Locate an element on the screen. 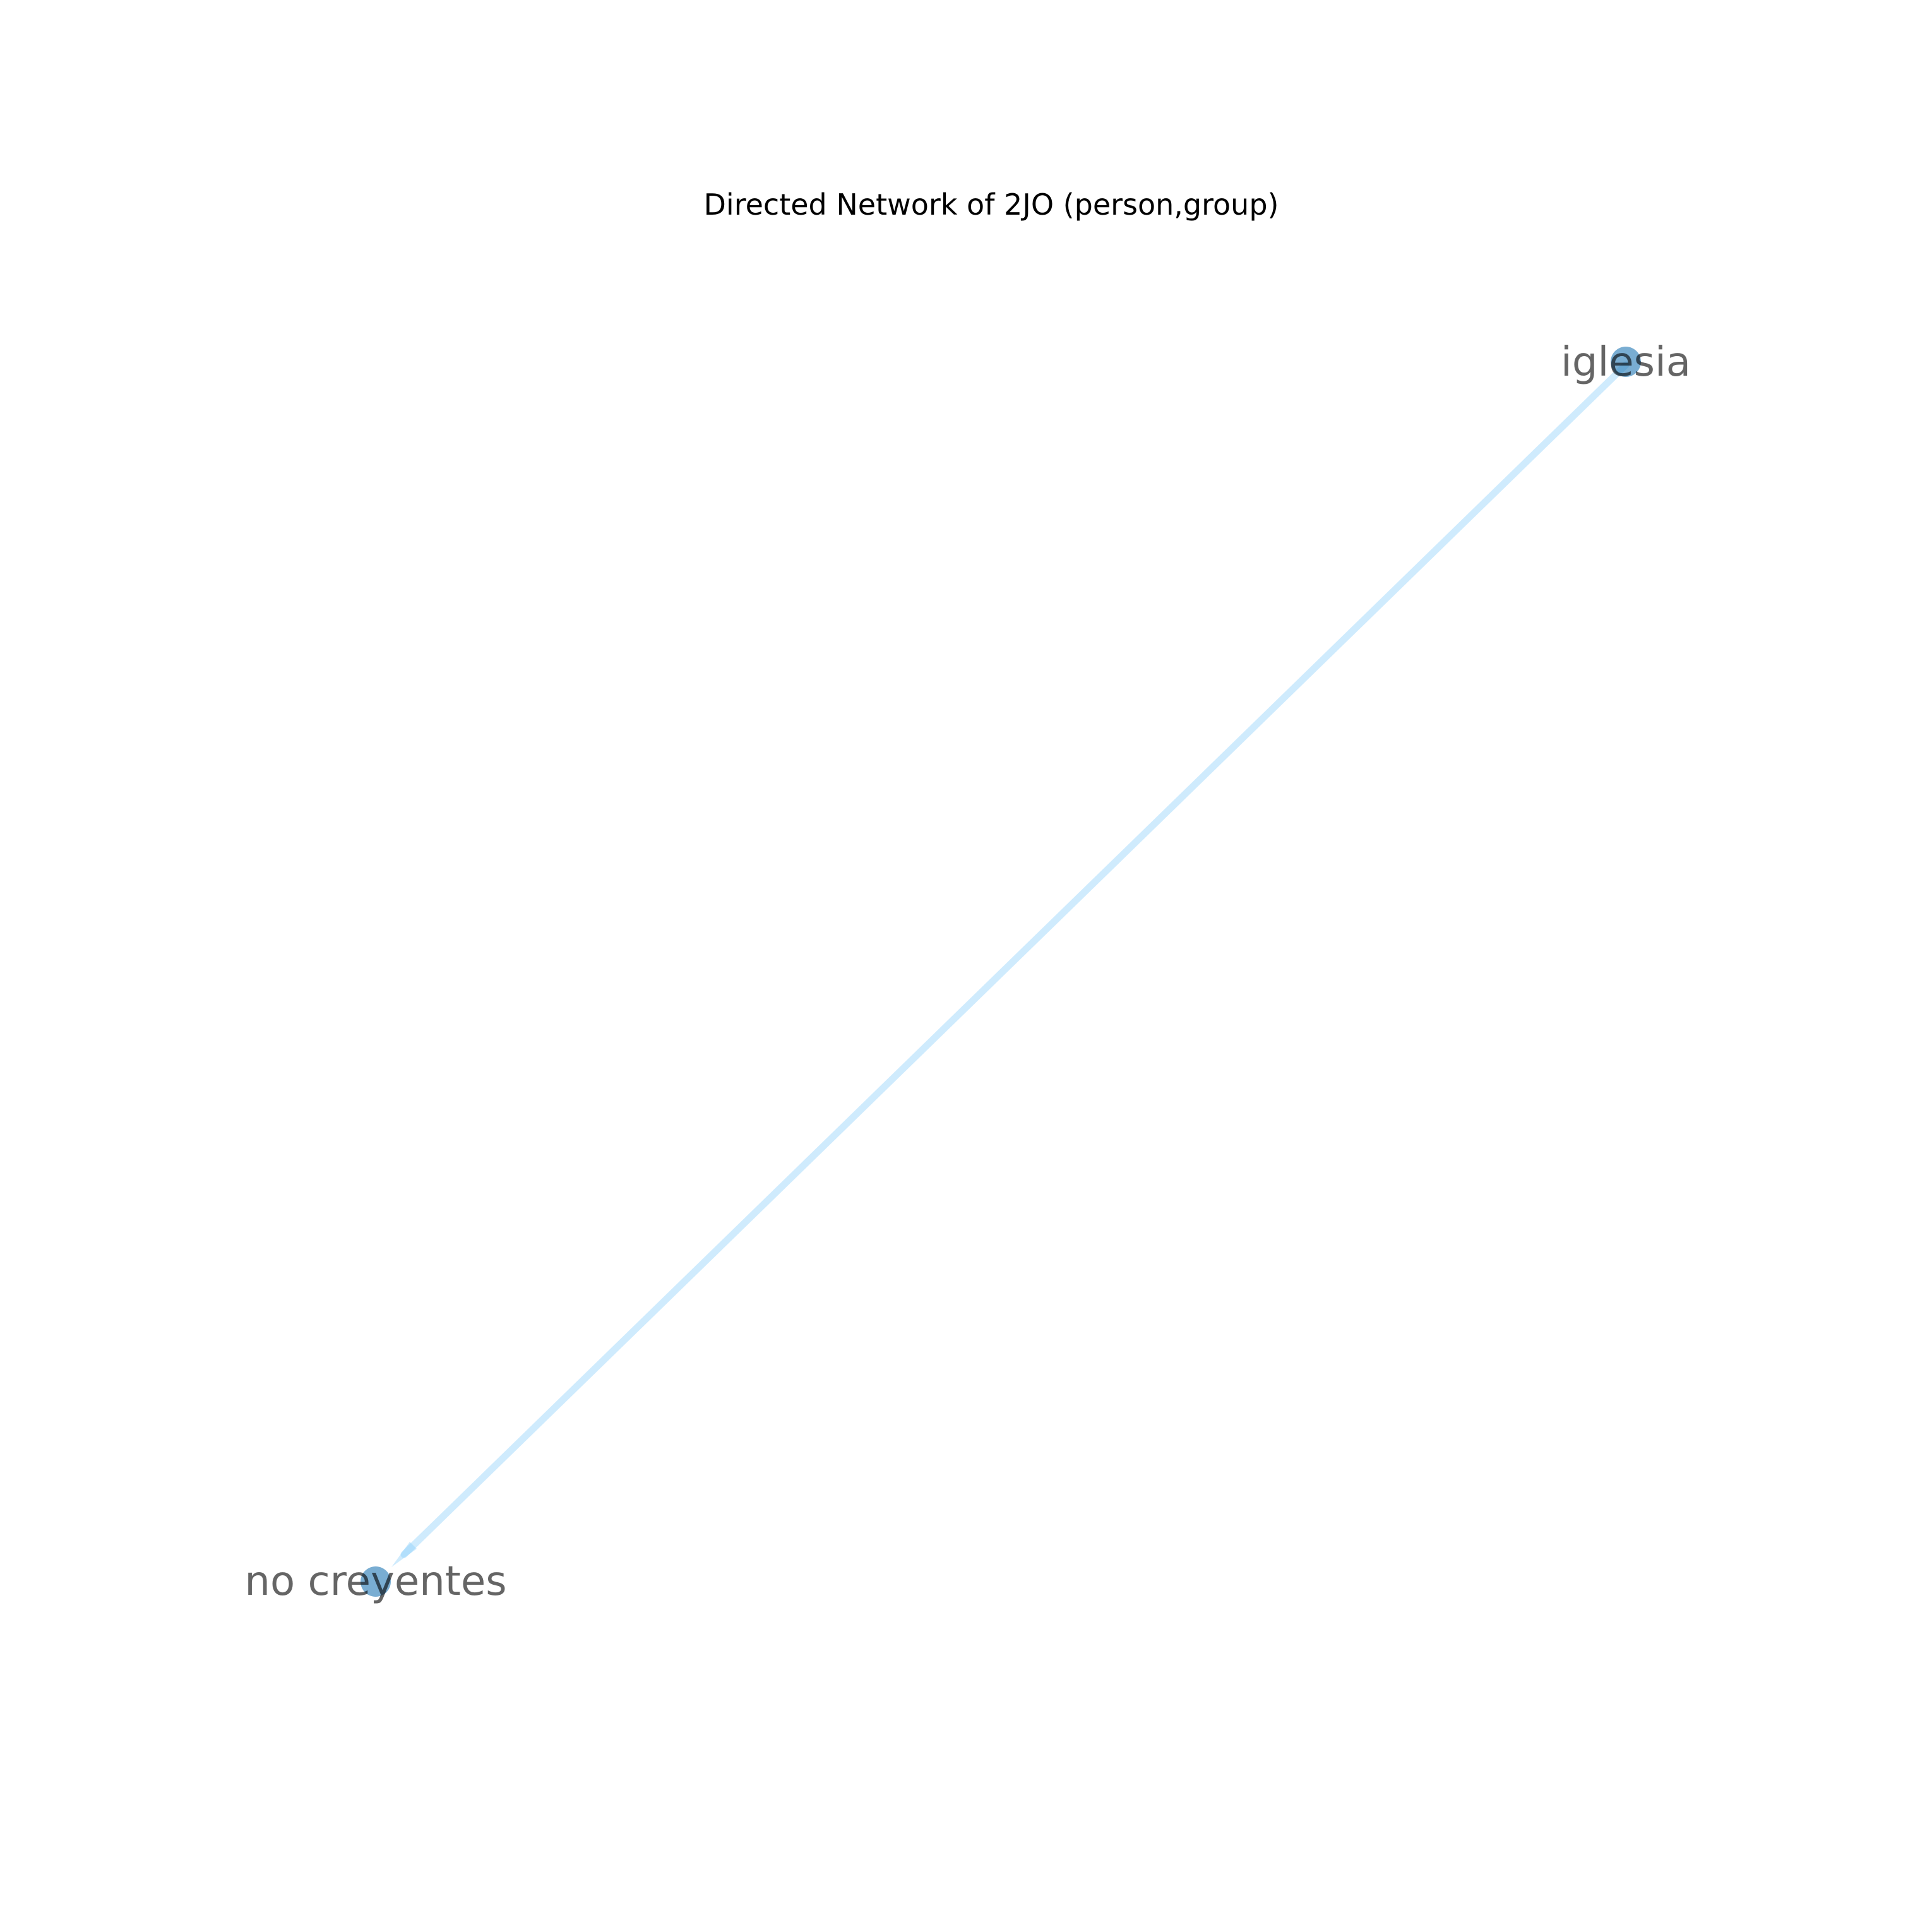 The width and height of the screenshot is (1932, 1932). node-label-no-creyentes: no creyentes is located at coordinates (375, 1581).